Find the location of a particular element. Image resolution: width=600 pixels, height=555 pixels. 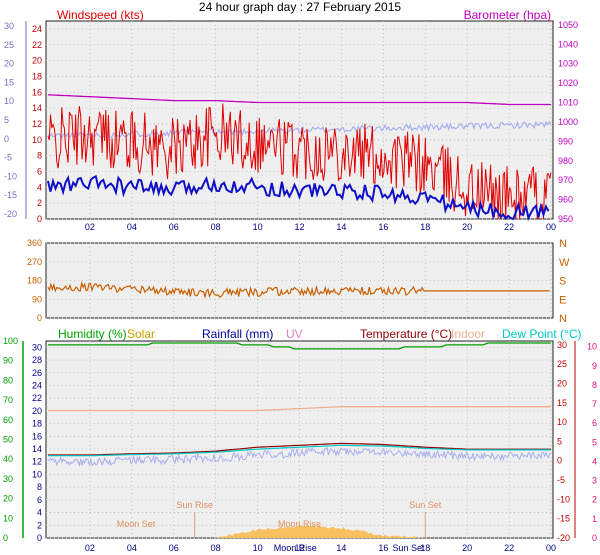

x-tick-label: 16 is located at coordinates (383, 548).